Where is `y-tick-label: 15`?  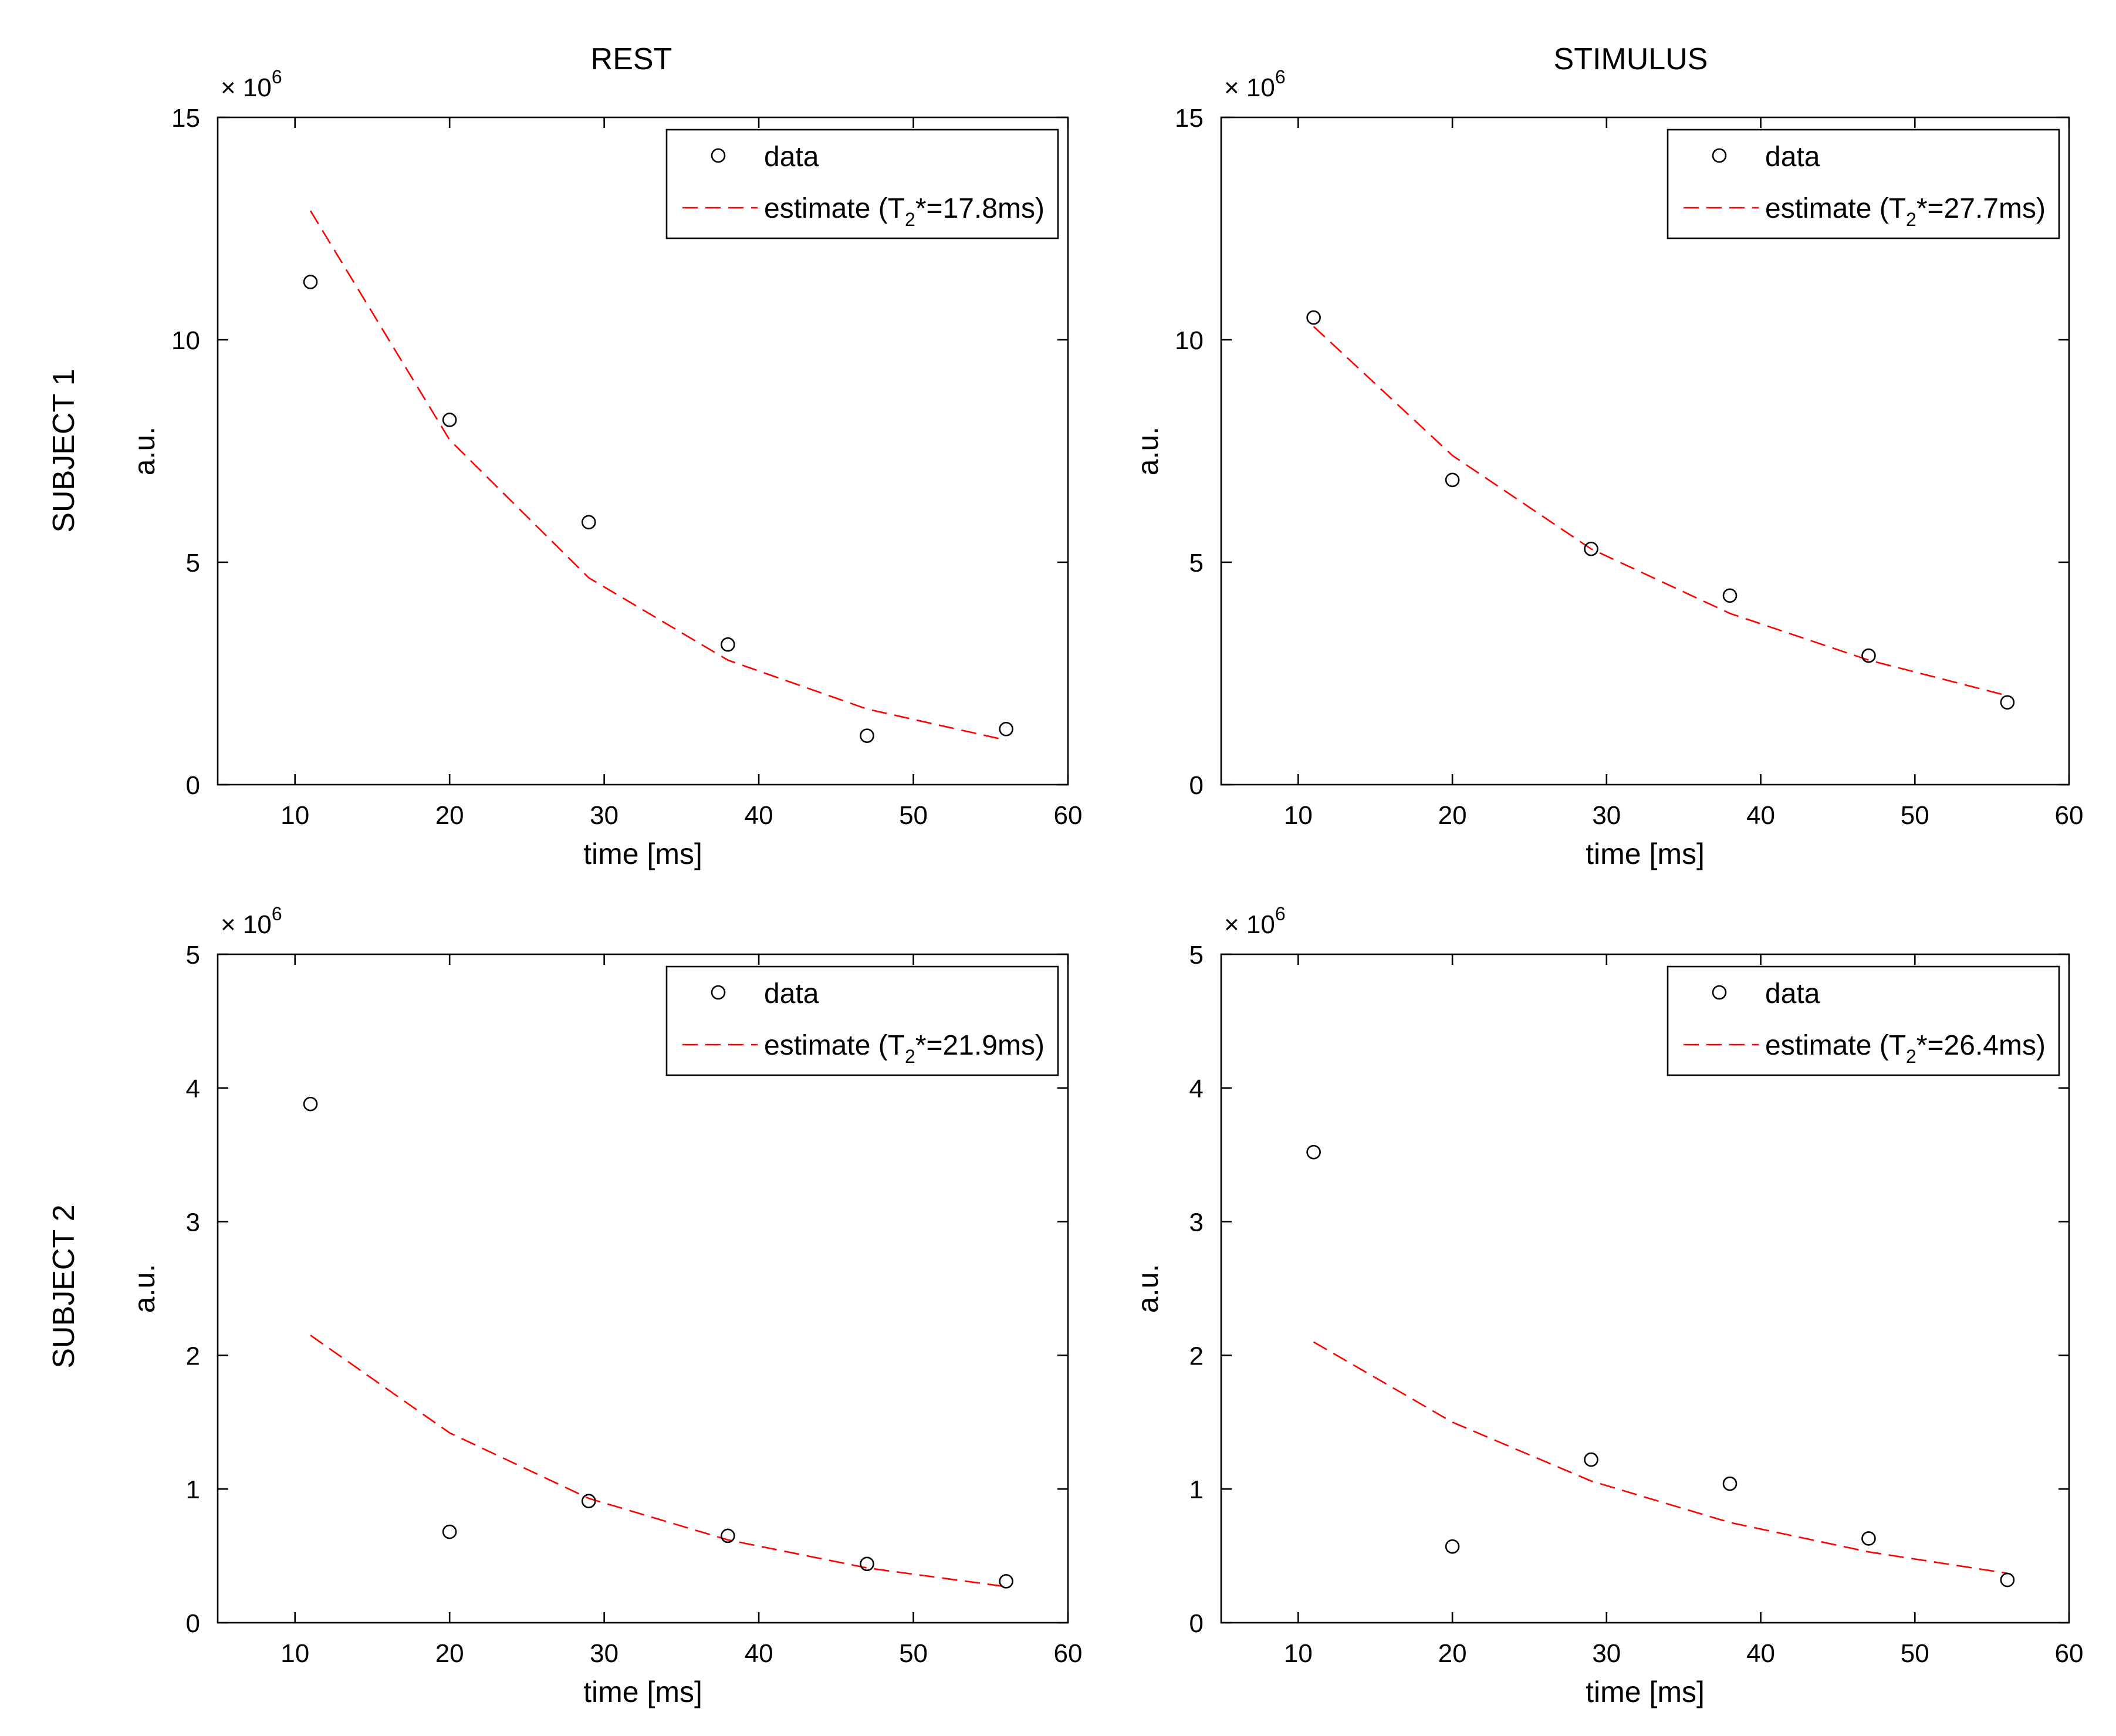 y-tick-label: 15 is located at coordinates (1189, 118).